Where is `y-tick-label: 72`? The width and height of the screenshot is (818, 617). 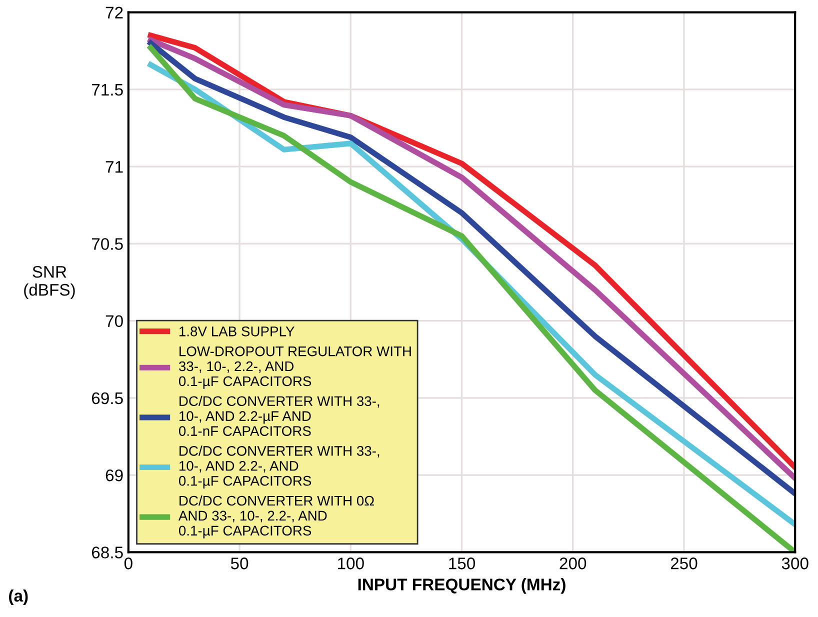 y-tick-label: 72 is located at coordinates (114, 12).